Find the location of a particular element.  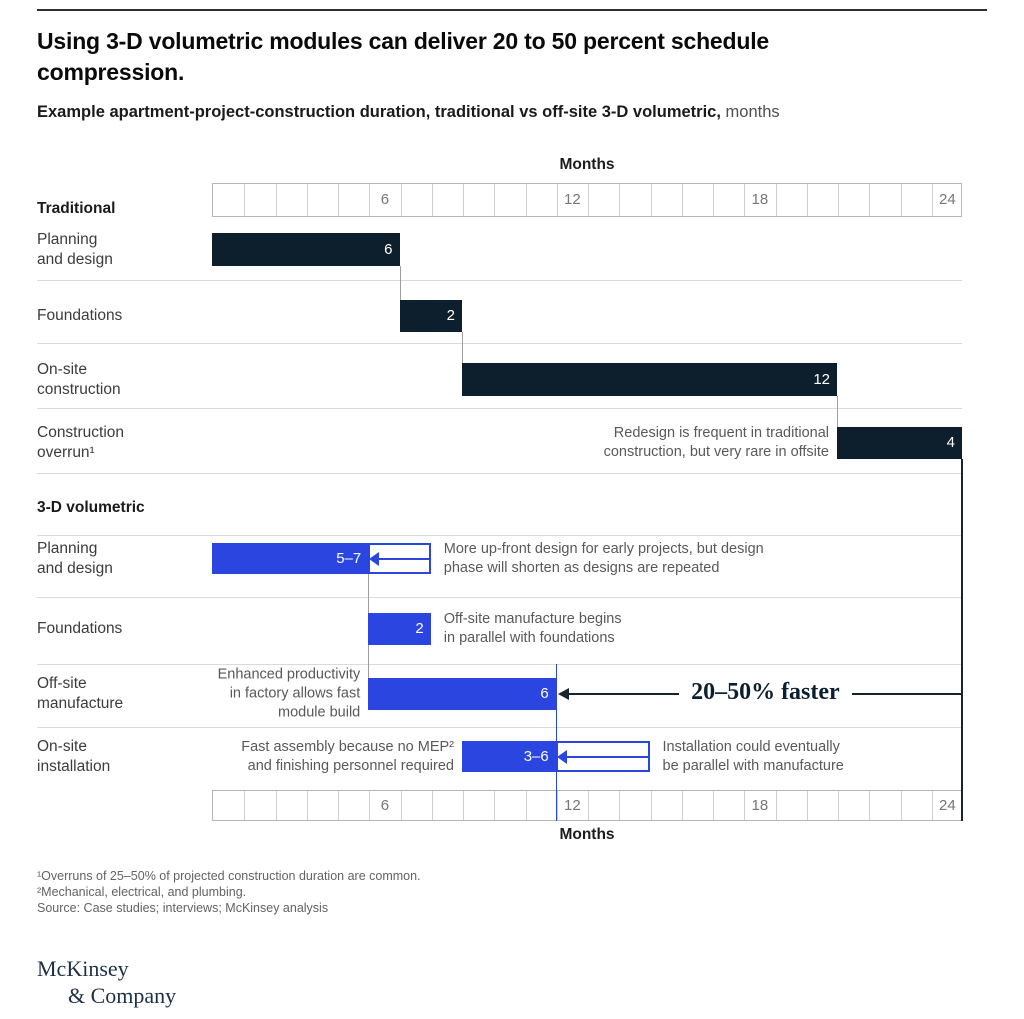

section-header-traditional: Traditional is located at coordinates (76, 208).